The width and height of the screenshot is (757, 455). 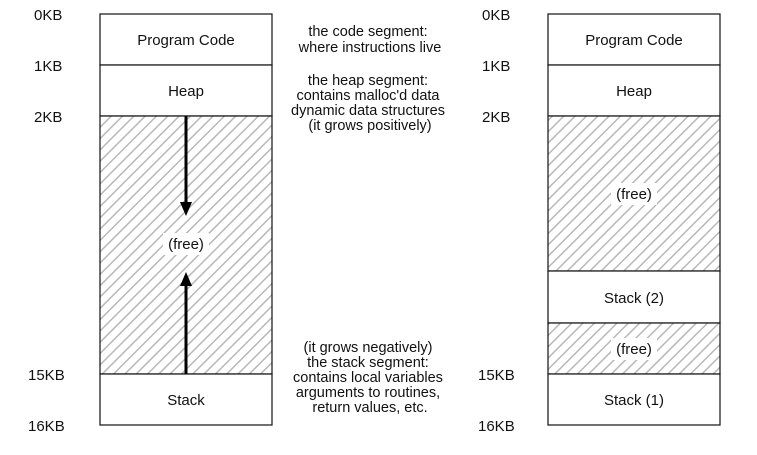 What do you see at coordinates (48, 117) in the screenshot?
I see `left-address-2kb: 2KB` at bounding box center [48, 117].